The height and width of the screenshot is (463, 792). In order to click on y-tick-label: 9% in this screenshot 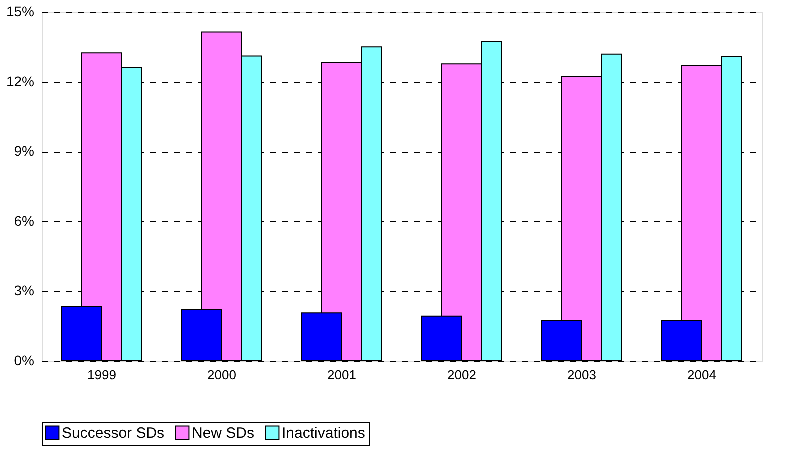, I will do `click(24, 151)`.